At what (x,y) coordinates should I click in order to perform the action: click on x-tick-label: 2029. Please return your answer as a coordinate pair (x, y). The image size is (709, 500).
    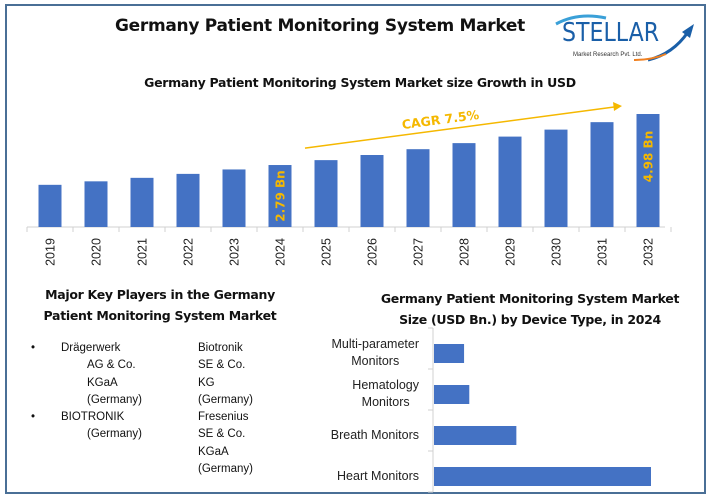
    Looking at the image, I should click on (511, 252).